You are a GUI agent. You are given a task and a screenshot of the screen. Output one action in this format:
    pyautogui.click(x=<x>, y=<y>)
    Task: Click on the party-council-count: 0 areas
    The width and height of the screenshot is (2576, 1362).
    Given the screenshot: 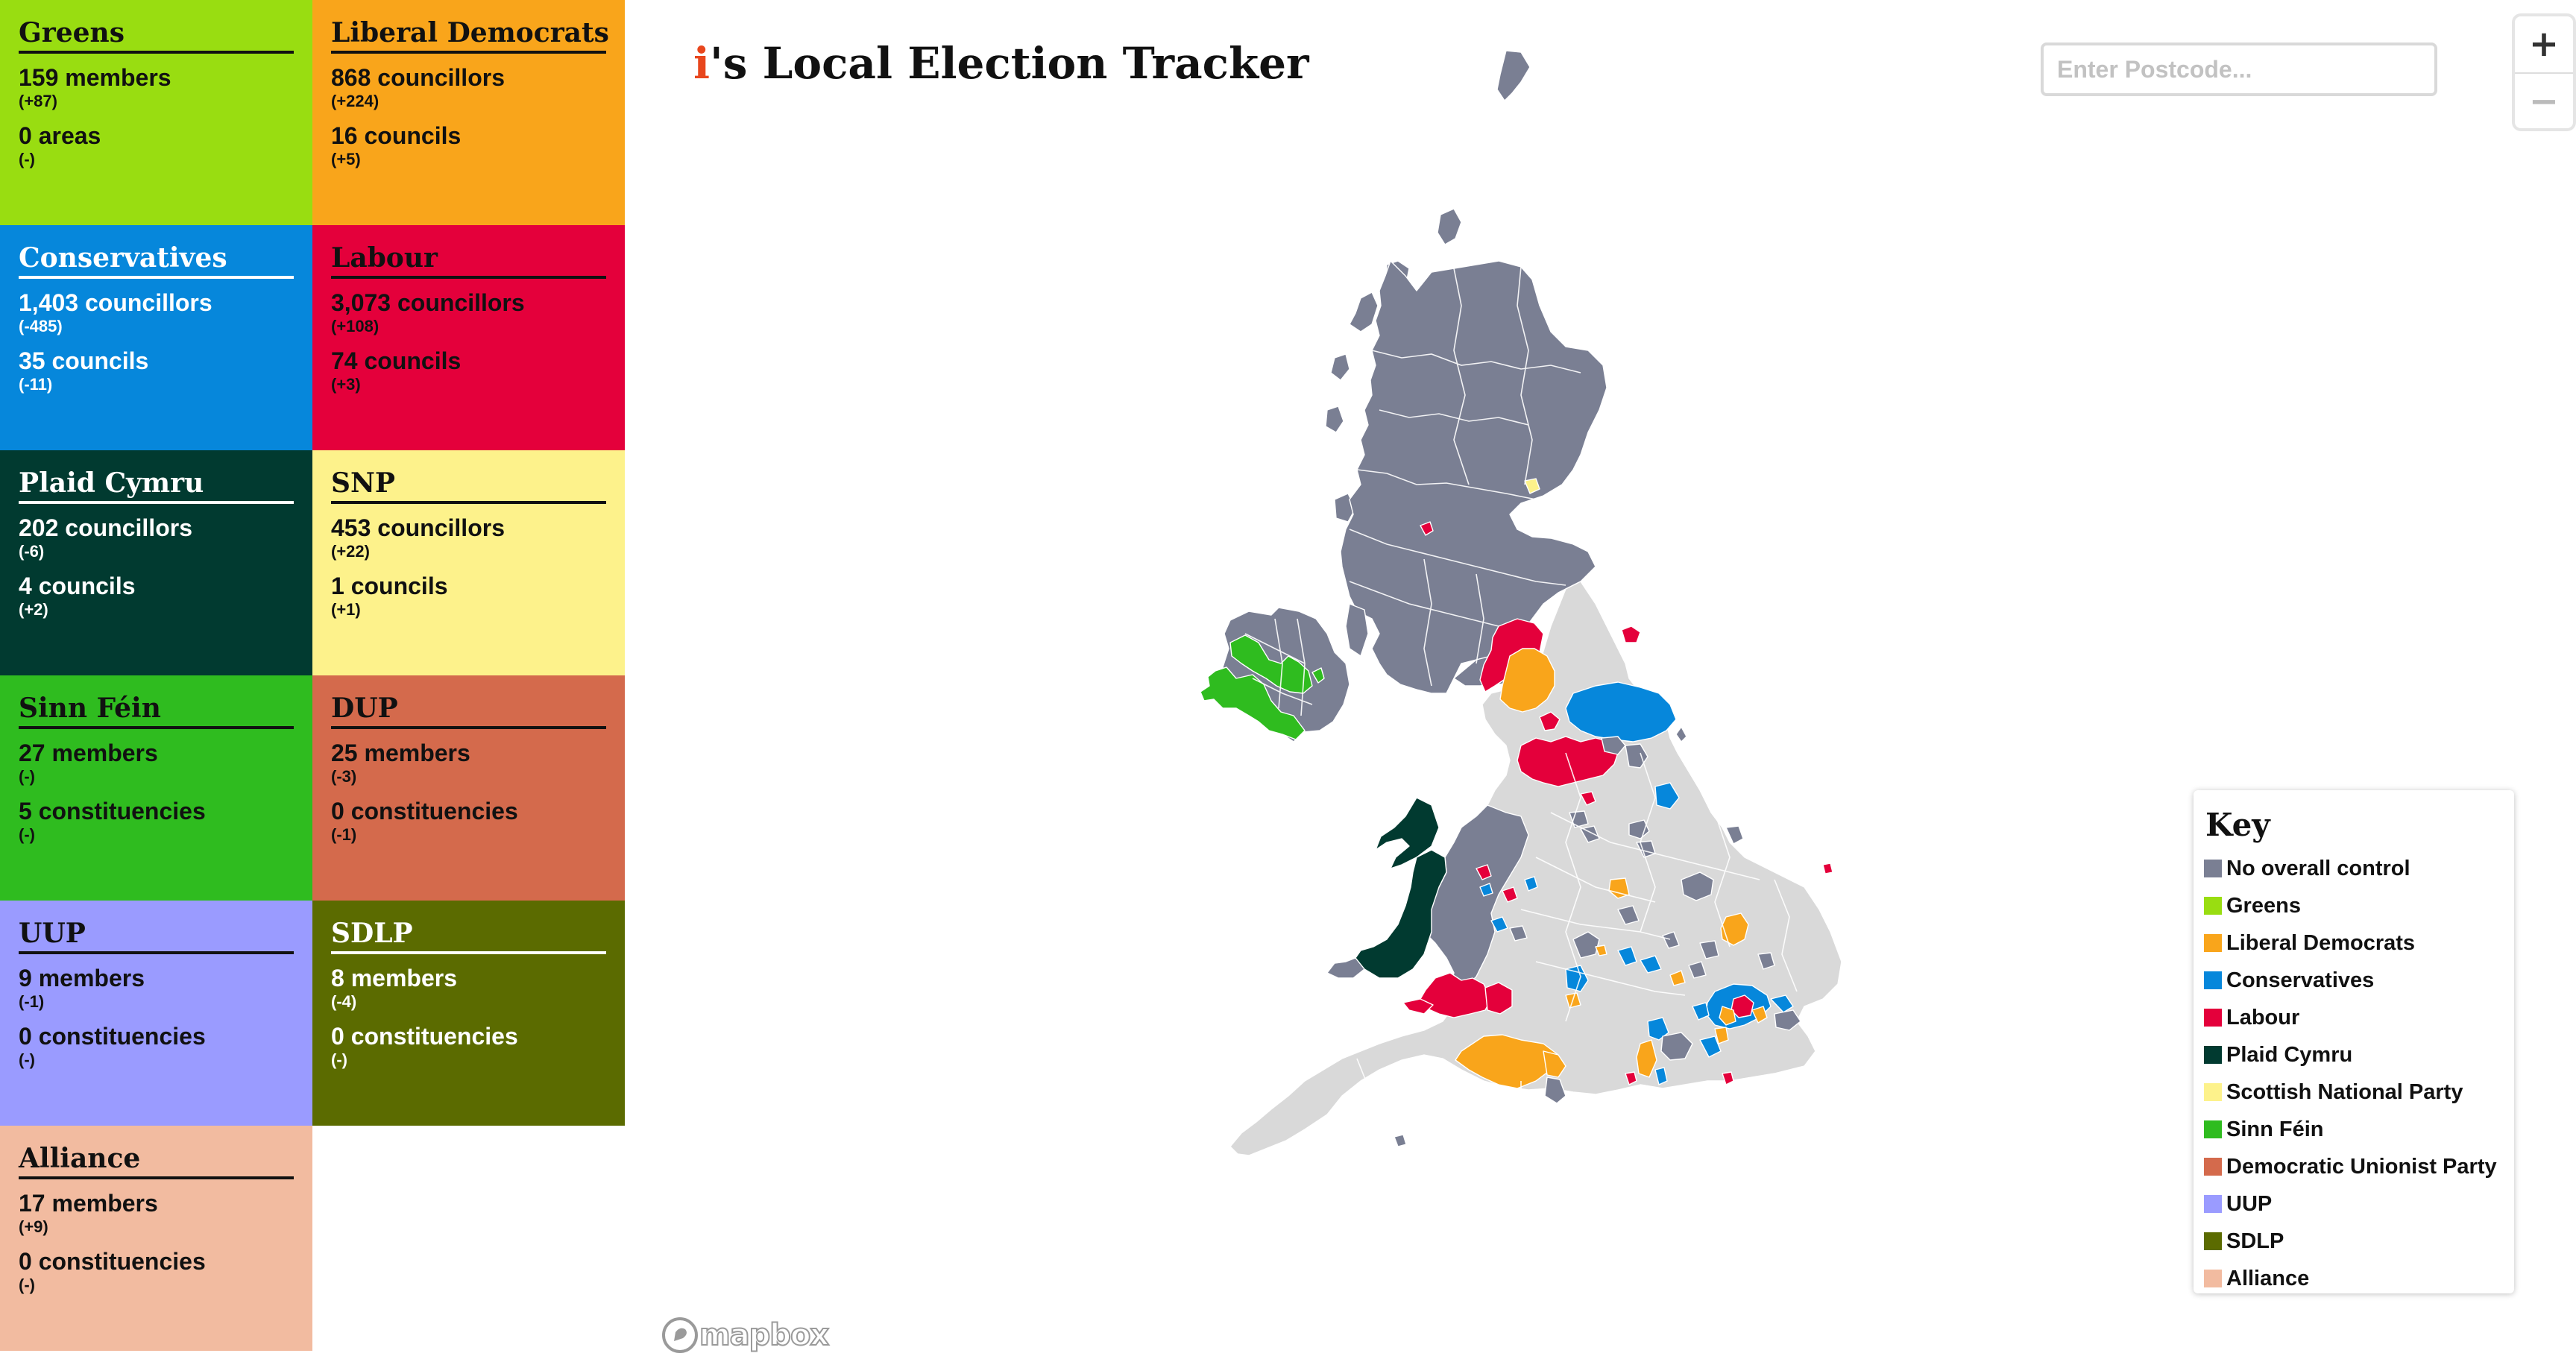 What is the action you would take?
    pyautogui.click(x=60, y=135)
    